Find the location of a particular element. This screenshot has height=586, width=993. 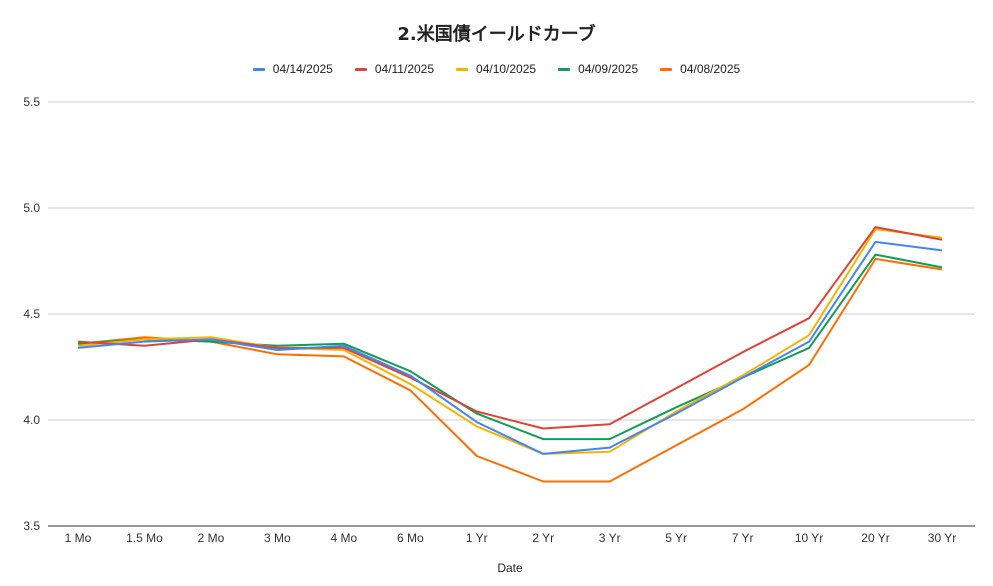

legend-item: 04/09/2025 is located at coordinates (598, 69).